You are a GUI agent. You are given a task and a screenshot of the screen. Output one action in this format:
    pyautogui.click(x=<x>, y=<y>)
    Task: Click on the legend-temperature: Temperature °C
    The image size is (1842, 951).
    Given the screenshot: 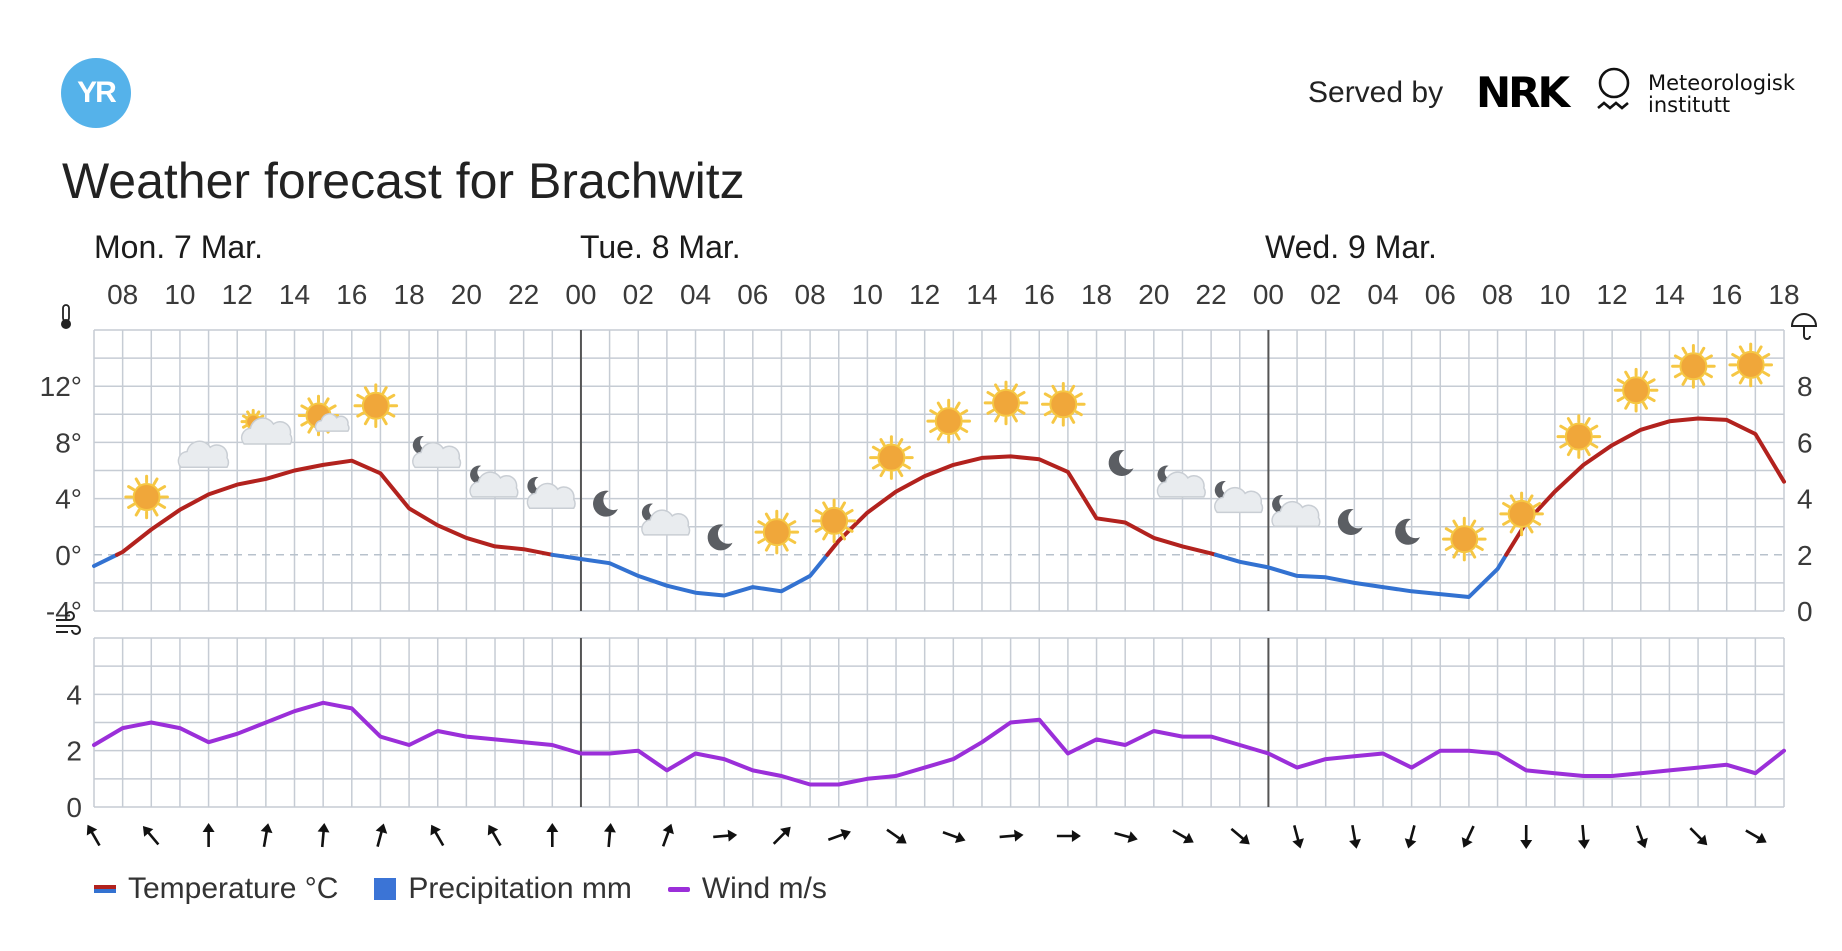 What is the action you would take?
    pyautogui.click(x=216, y=889)
    